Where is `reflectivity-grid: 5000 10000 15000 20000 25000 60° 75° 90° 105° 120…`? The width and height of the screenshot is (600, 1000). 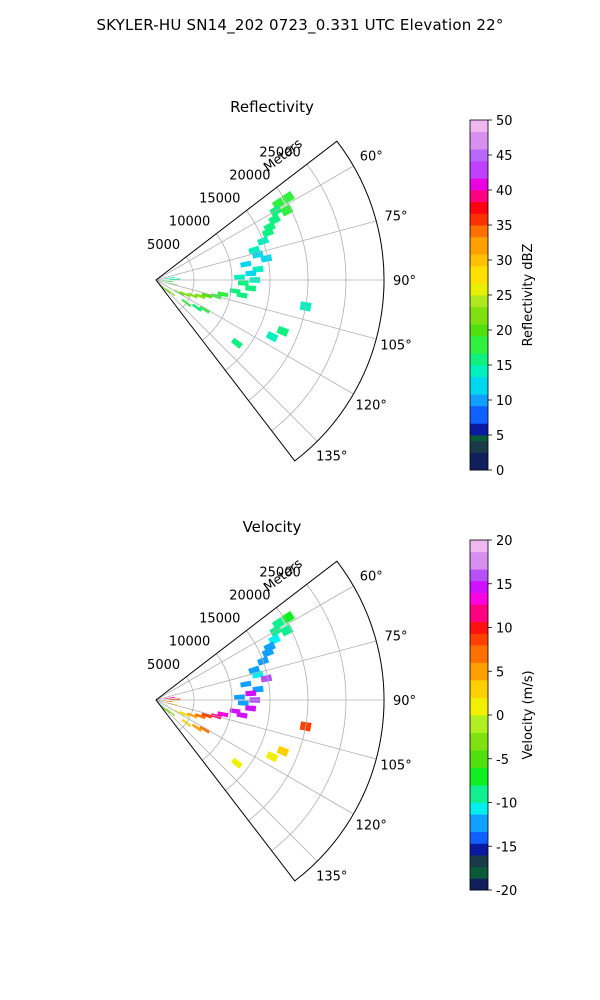
reflectivity-grid: 5000 10000 15000 20000 25000 60° 75° 90° 105° 120… is located at coordinates (281, 302).